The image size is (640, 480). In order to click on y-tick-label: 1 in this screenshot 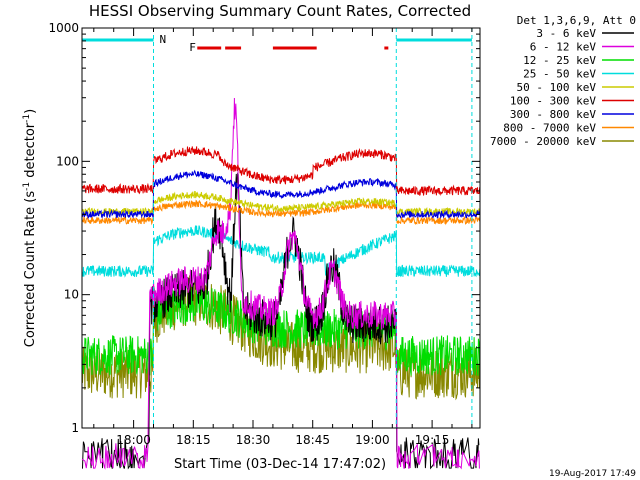, I will do `click(75, 428)`.